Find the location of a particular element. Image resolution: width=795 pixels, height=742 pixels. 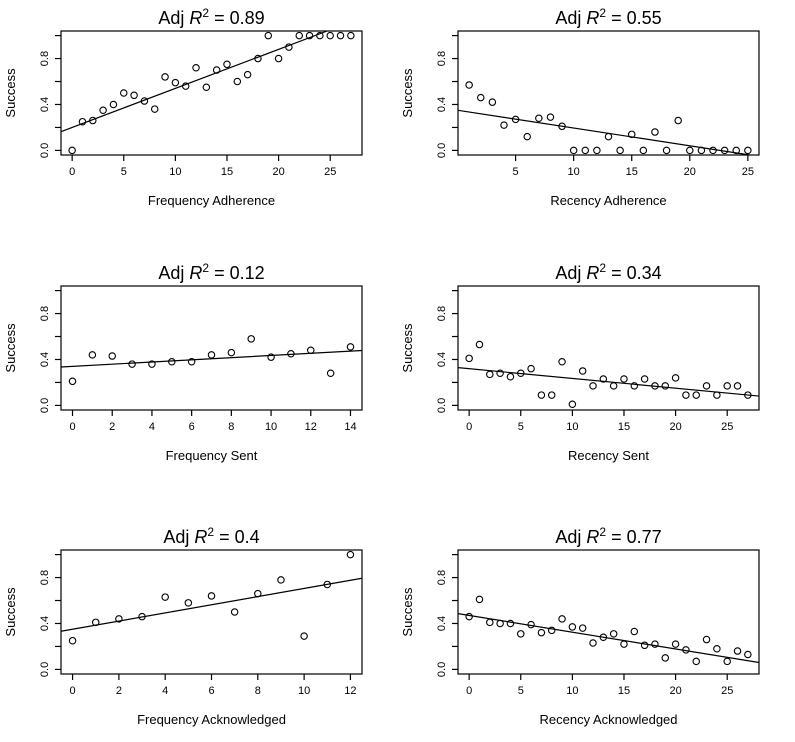

x-tick-label: 0 is located at coordinates (72, 172).